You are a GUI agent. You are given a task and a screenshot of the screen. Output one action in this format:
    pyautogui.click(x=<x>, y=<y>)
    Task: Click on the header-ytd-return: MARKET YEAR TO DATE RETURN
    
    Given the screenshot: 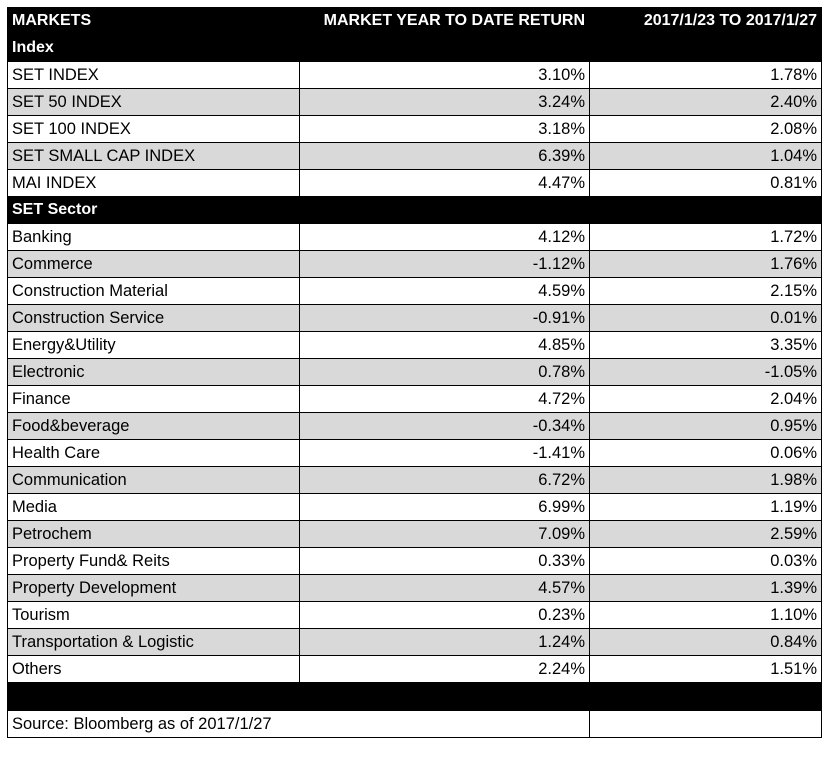 What is the action you would take?
    pyautogui.click(x=444, y=21)
    